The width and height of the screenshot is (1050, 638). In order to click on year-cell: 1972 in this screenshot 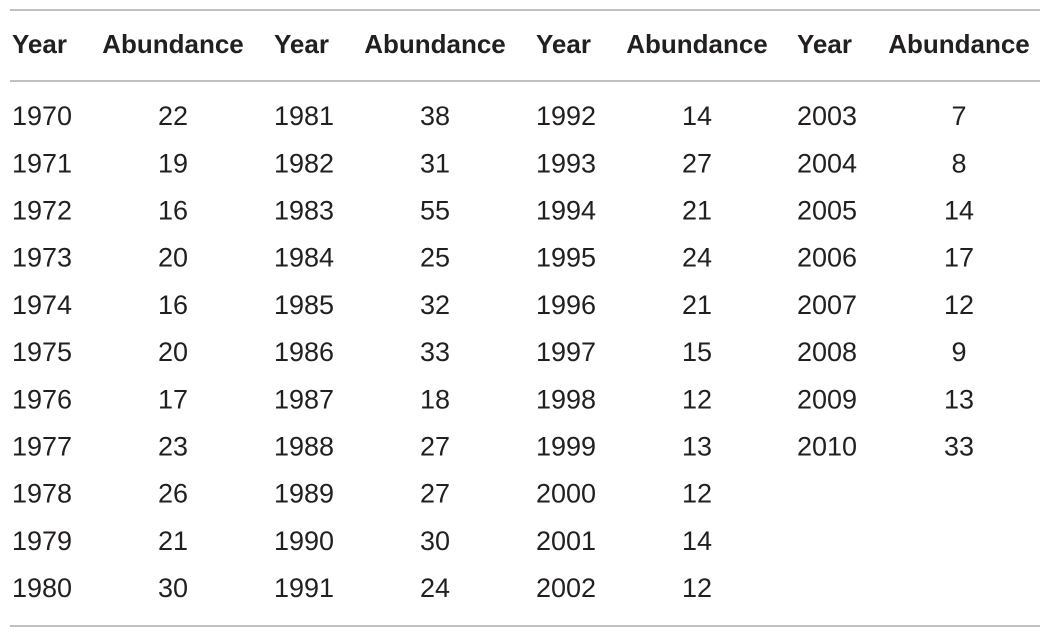, I will do `click(42, 211)`.